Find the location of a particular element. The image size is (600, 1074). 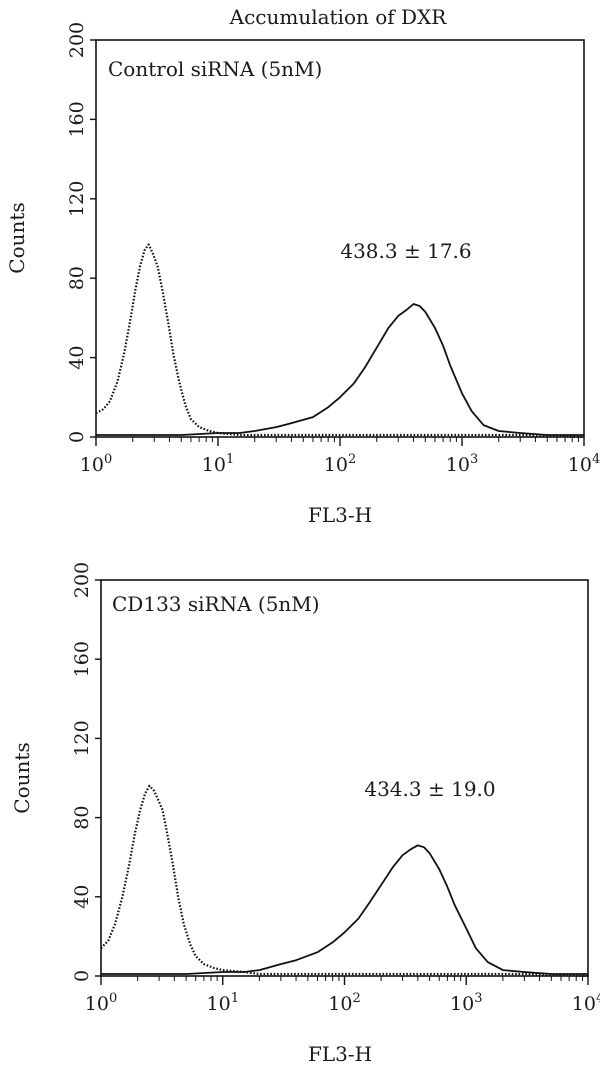

panel-label: CD133 siRNA (5nM) is located at coordinates (216, 604).